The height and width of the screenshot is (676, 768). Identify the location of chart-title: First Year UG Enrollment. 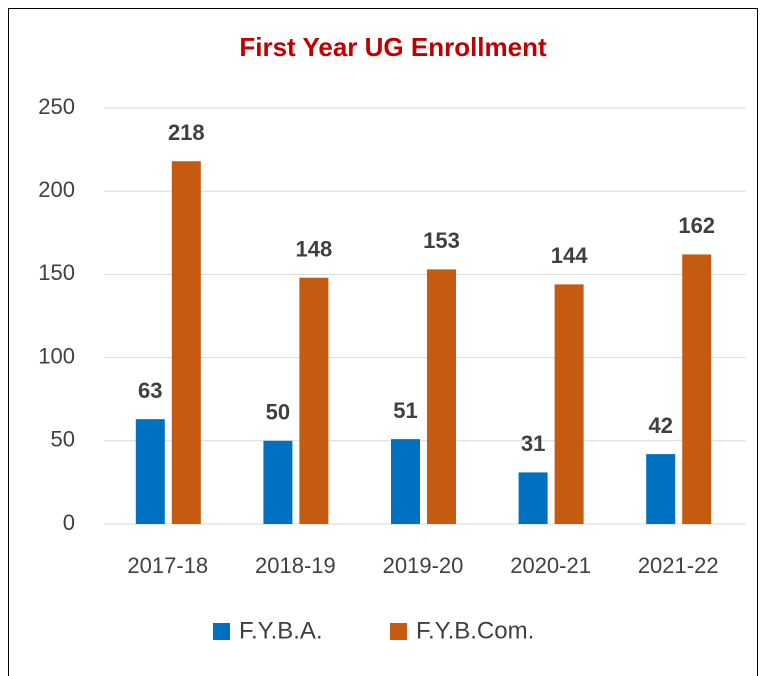
(393, 47).